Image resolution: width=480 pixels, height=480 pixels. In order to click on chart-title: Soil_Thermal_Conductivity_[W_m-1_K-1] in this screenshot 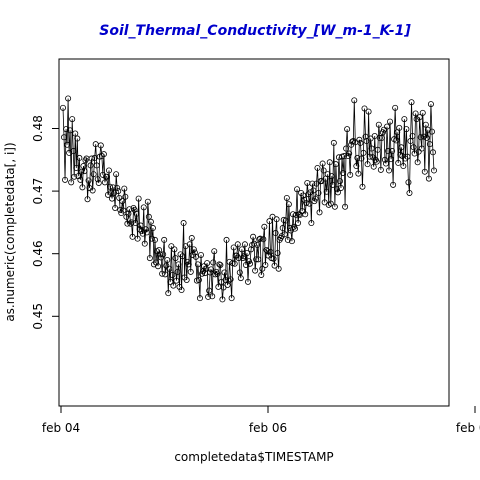, I will do `click(255, 31)`.